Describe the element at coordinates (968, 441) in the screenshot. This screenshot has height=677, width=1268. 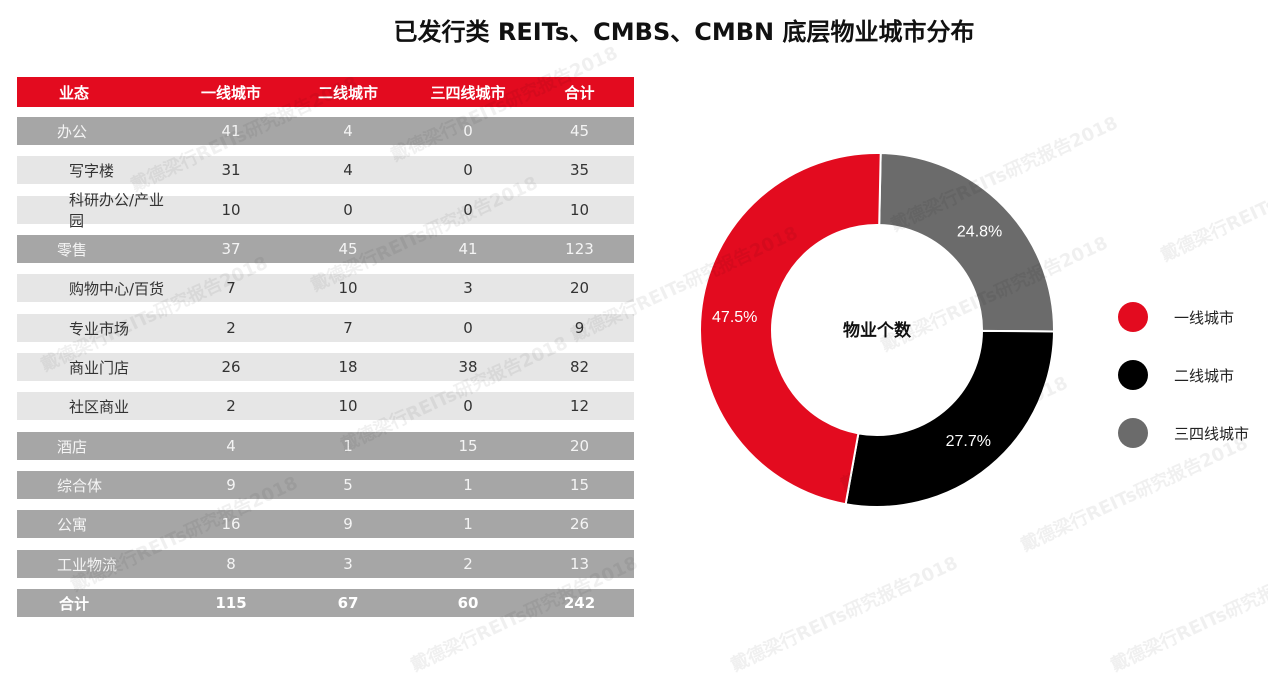
I see `slice-value-label: 27.7%` at that location.